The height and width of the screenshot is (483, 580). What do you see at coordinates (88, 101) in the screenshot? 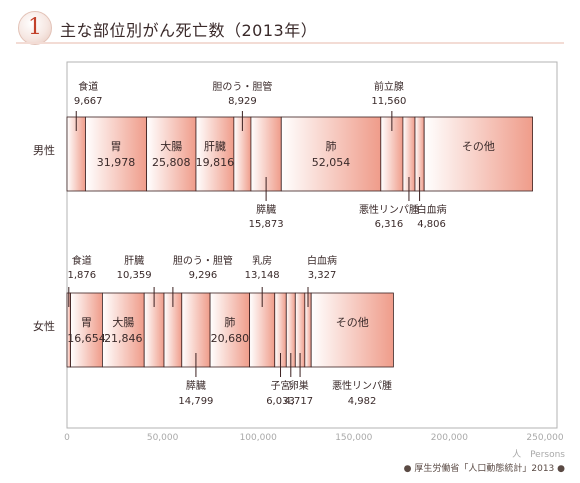
I see `callout-value-label: 9,667` at bounding box center [88, 101].